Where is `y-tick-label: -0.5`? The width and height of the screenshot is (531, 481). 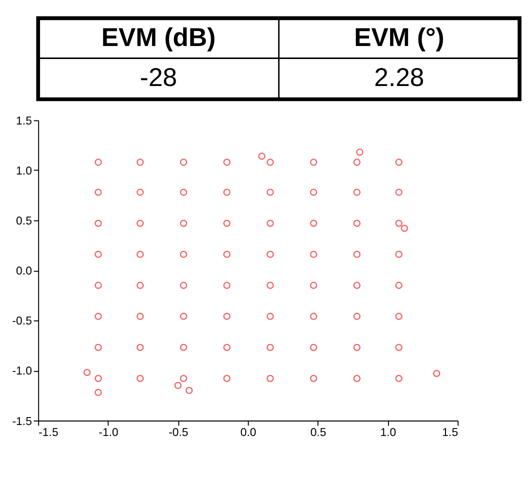
y-tick-label: -0.5 is located at coordinates (22, 322).